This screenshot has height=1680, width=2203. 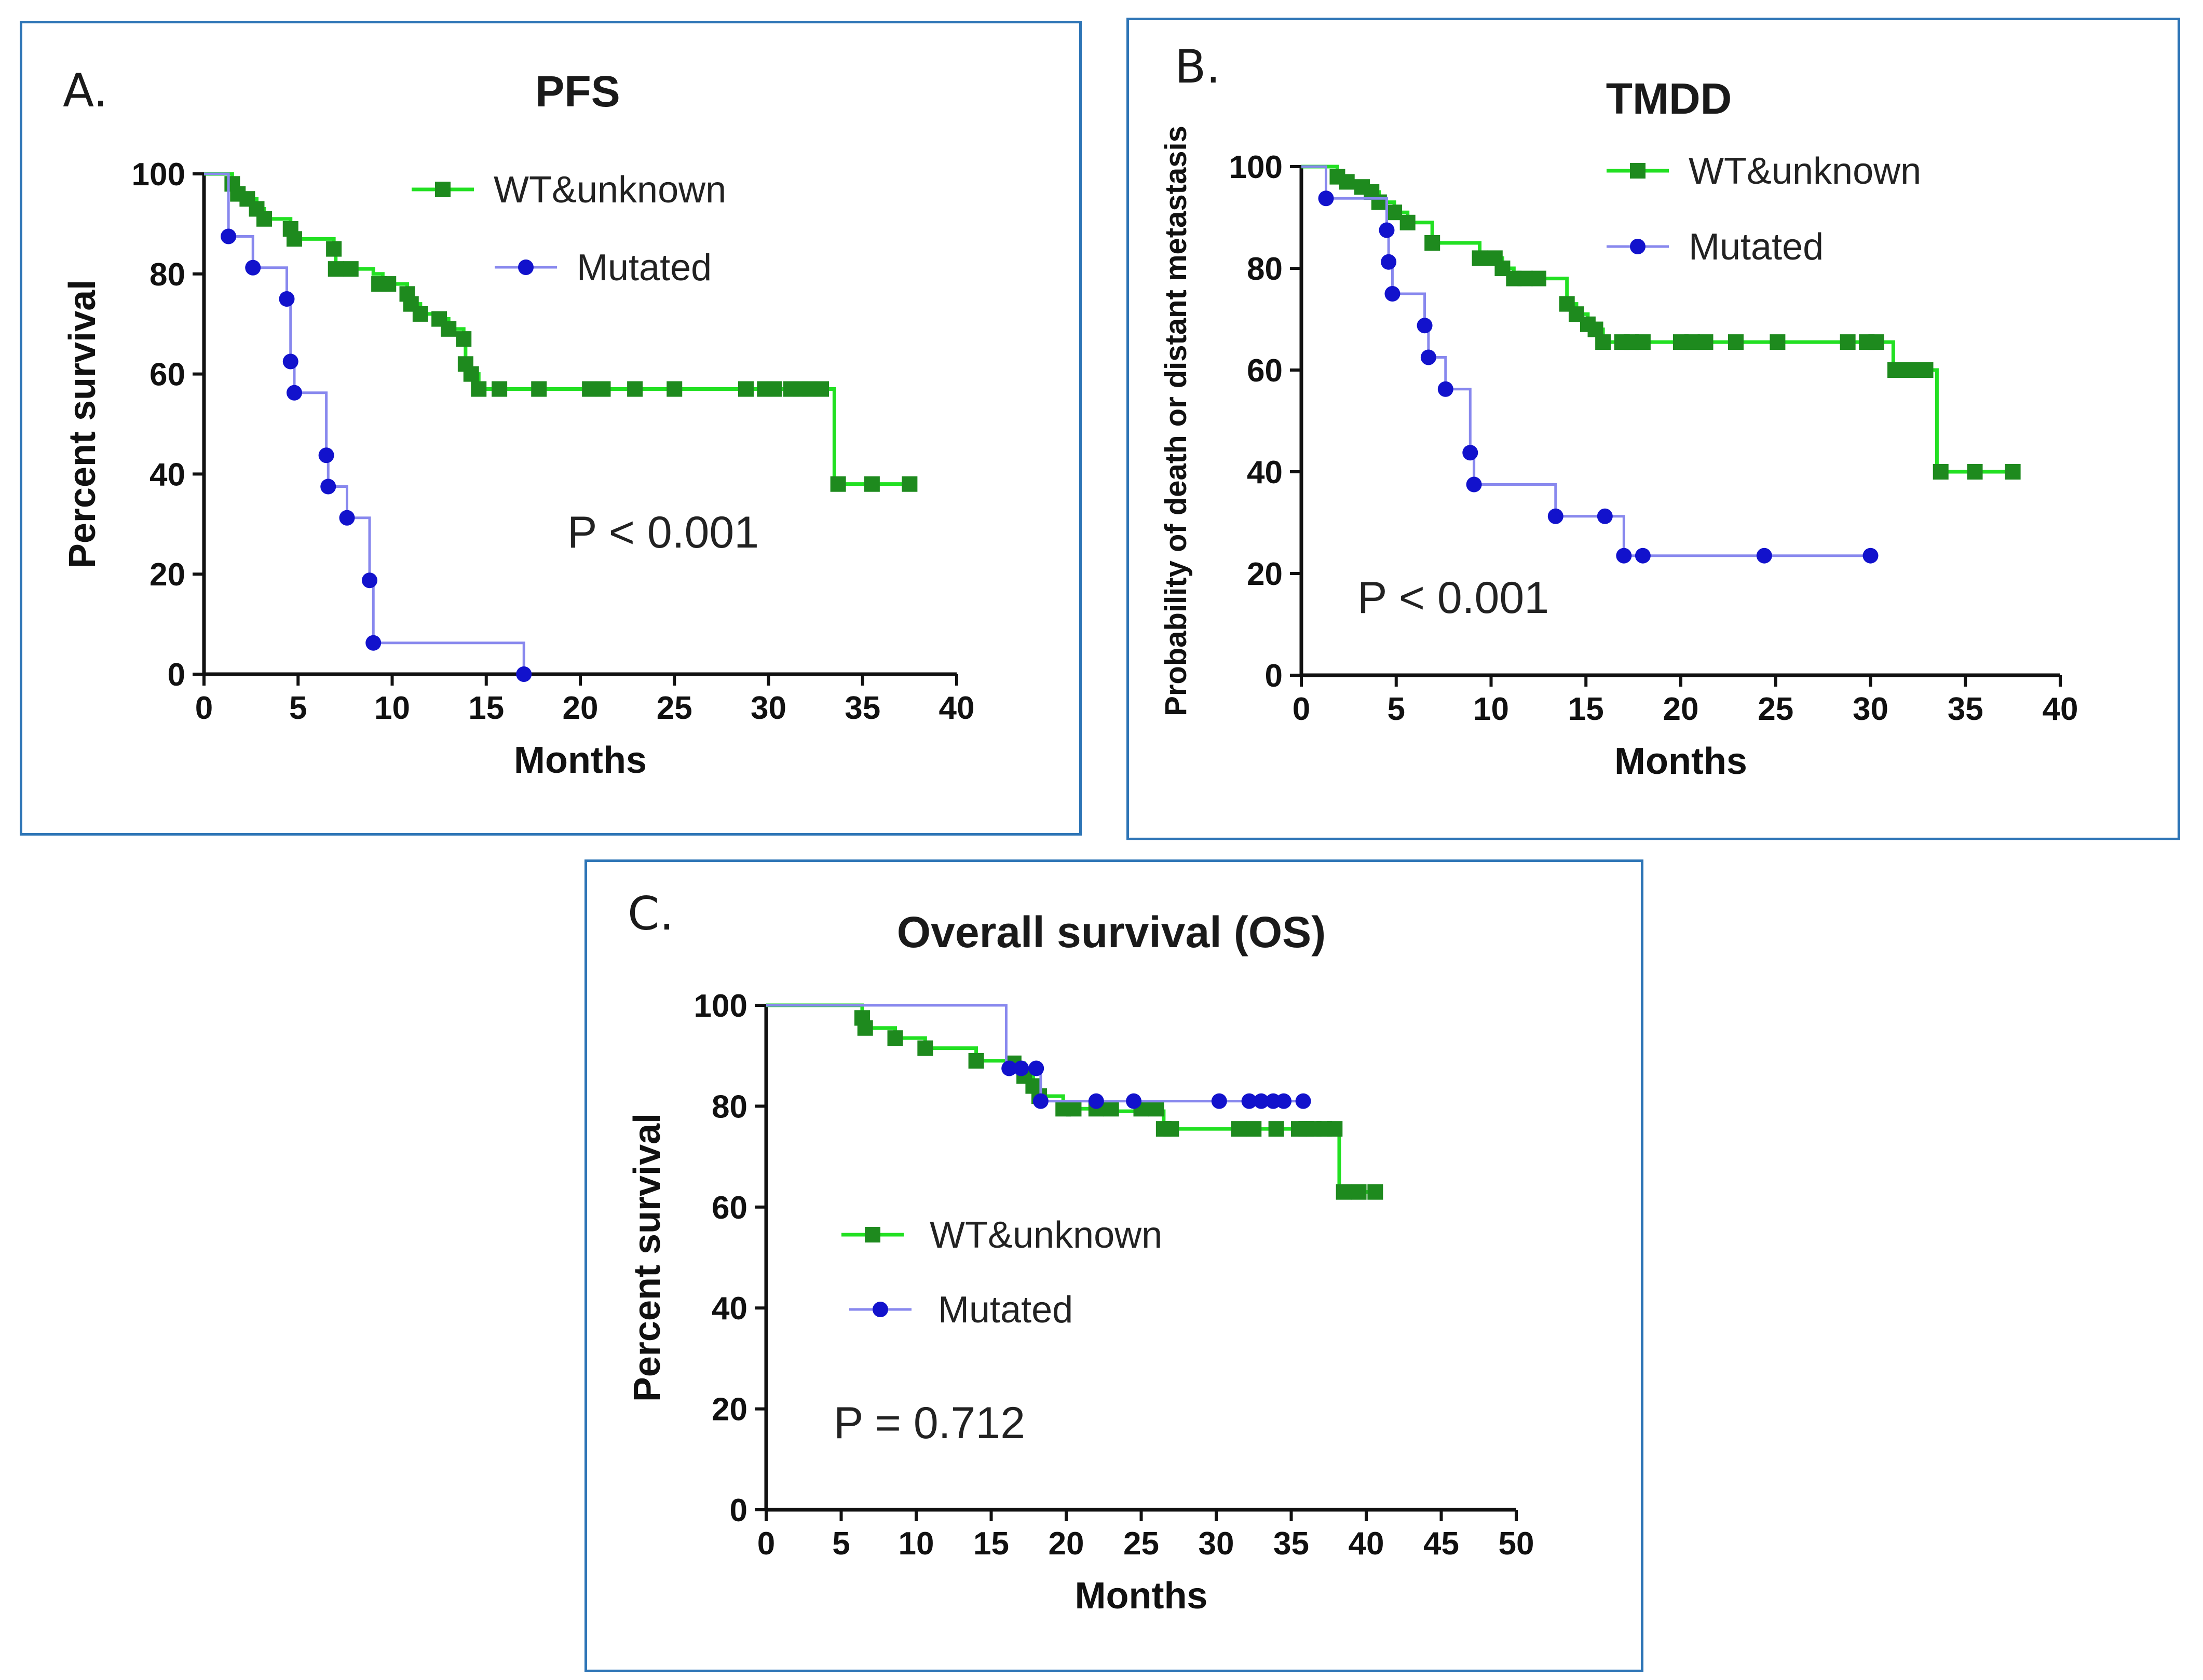 What do you see at coordinates (1111, 932) in the screenshot?
I see `chart-title: Overall survival (OS)` at bounding box center [1111, 932].